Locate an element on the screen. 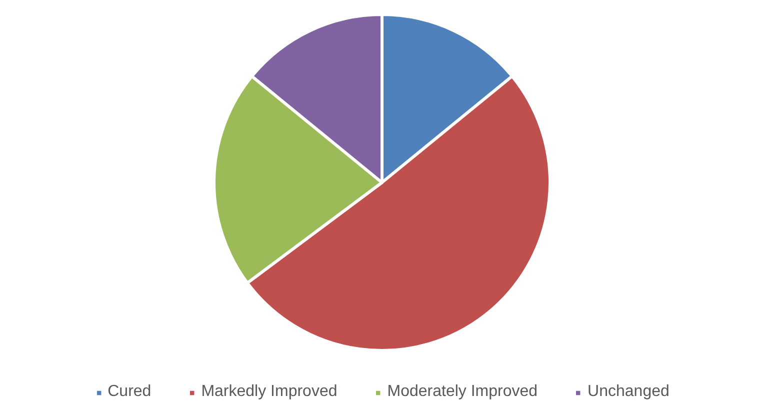  legend-label: Unchanged is located at coordinates (629, 392).